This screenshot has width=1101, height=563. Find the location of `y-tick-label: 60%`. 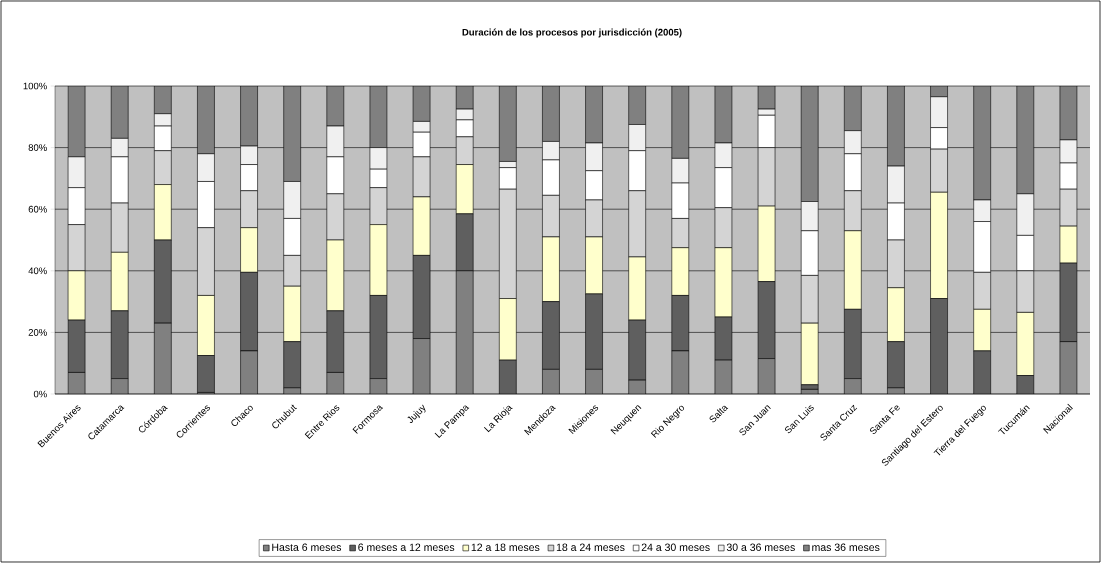

y-tick-label: 60% is located at coordinates (37, 209).